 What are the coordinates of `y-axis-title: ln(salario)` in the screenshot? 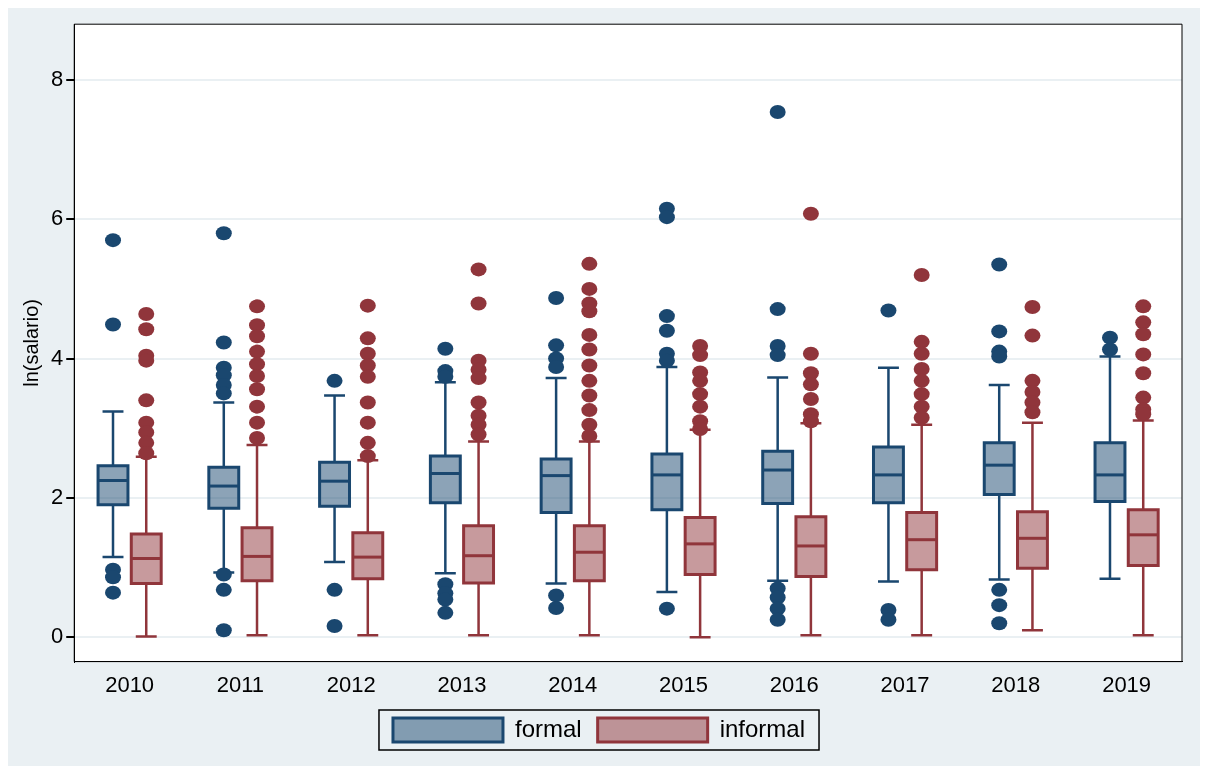 It's located at (30, 342).